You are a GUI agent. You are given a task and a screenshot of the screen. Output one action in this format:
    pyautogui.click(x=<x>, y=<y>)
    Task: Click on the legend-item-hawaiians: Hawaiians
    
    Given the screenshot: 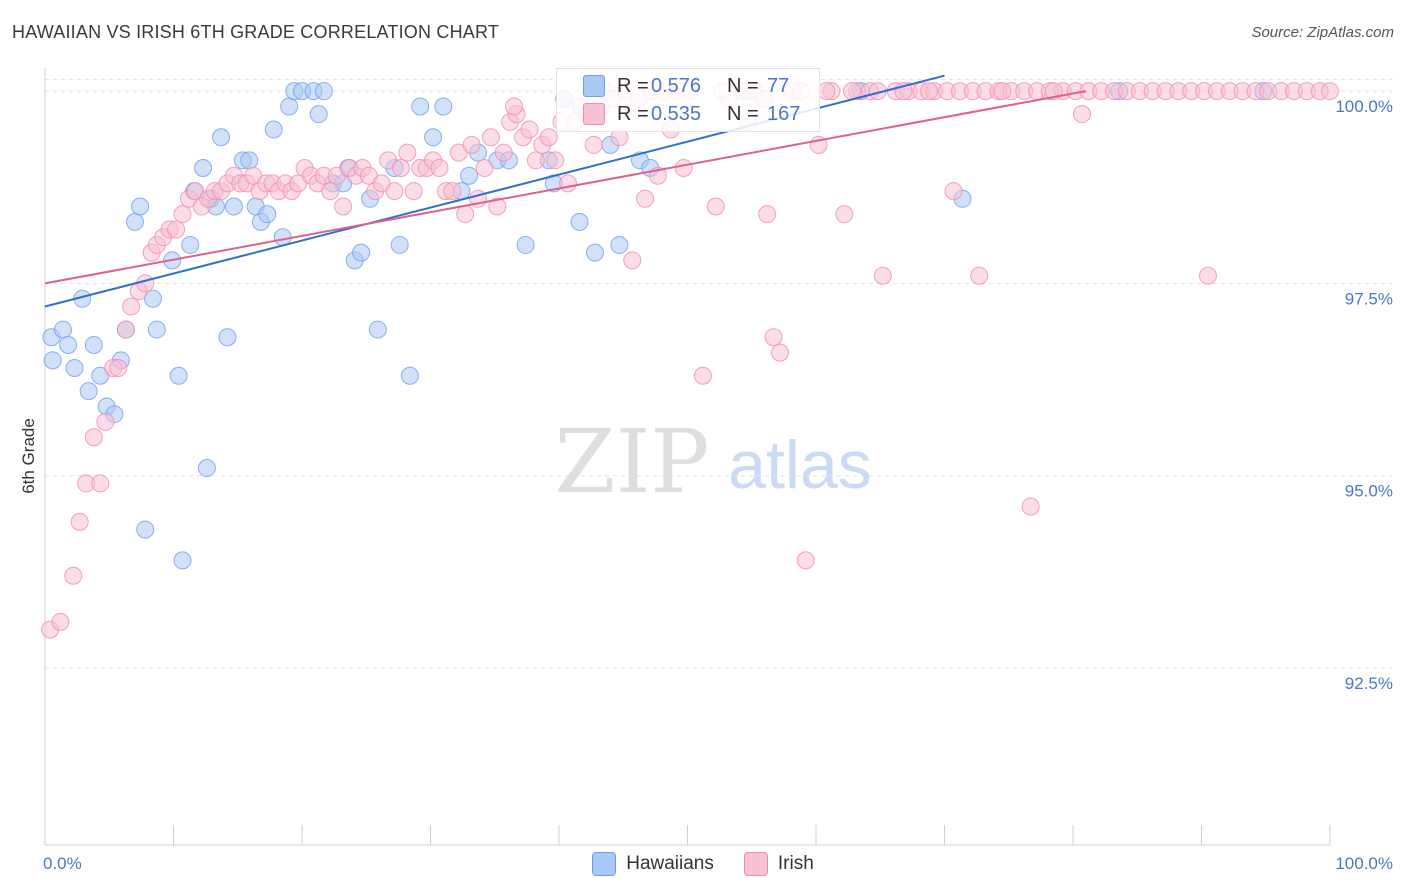 What is the action you would take?
    pyautogui.click(x=653, y=864)
    